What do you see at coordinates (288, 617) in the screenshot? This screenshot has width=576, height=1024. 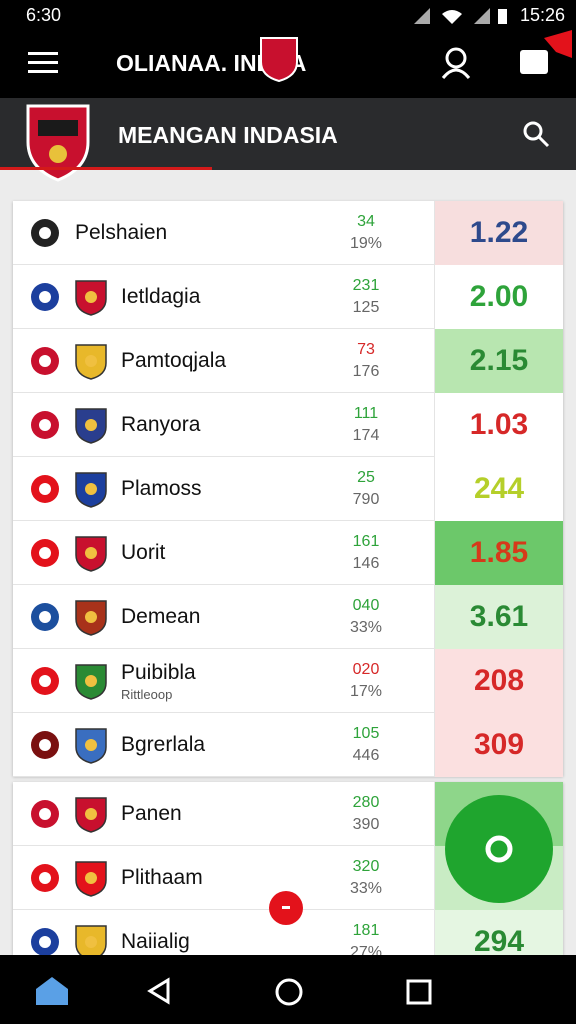 I see `list-row: Demean 040 33% 3.61` at bounding box center [288, 617].